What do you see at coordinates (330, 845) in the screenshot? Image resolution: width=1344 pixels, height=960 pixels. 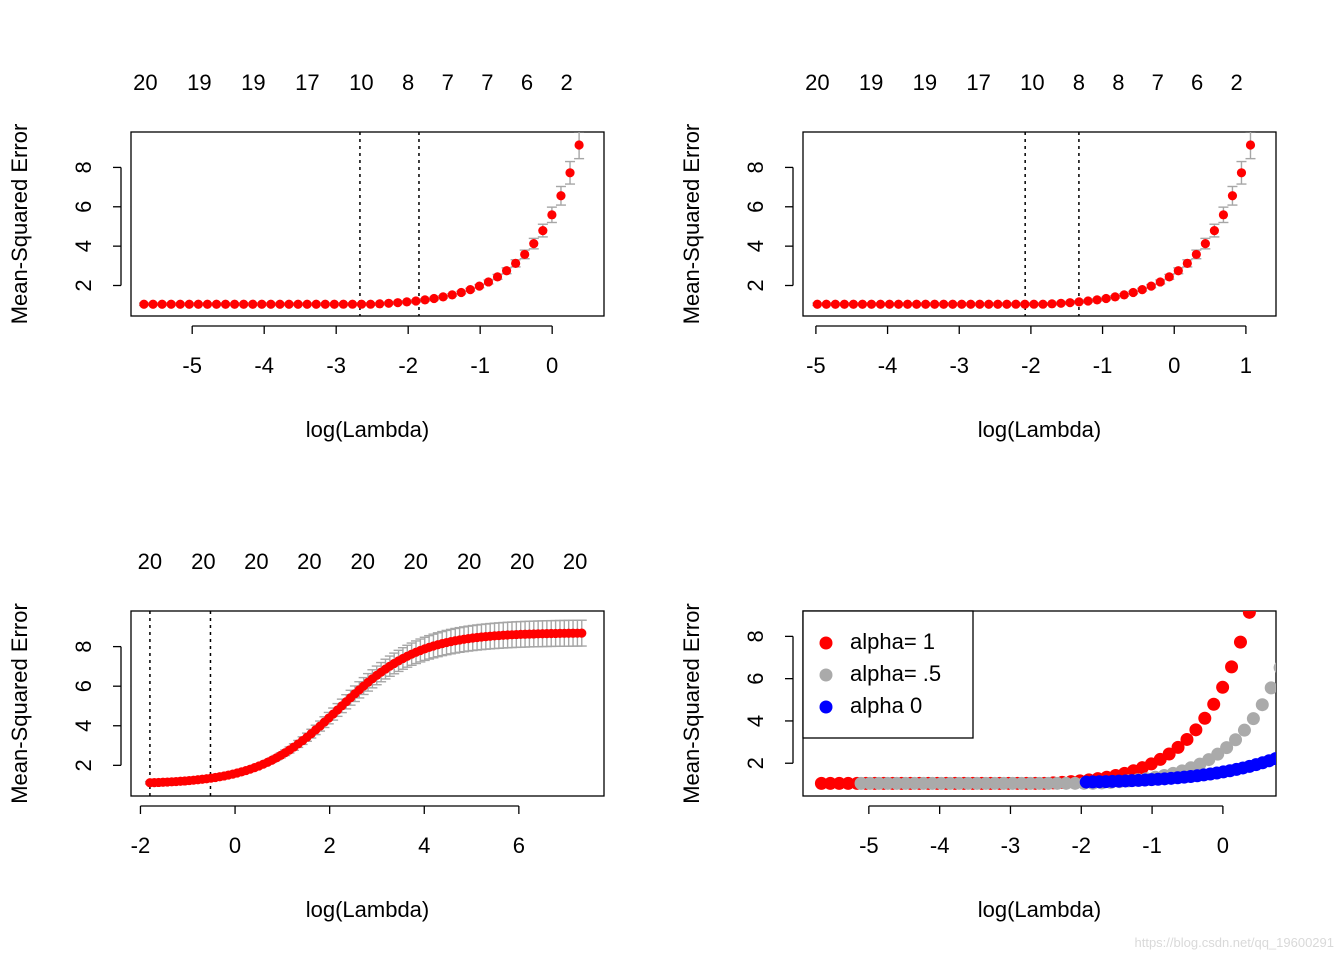 I see `x-tick-label: 2` at bounding box center [330, 845].